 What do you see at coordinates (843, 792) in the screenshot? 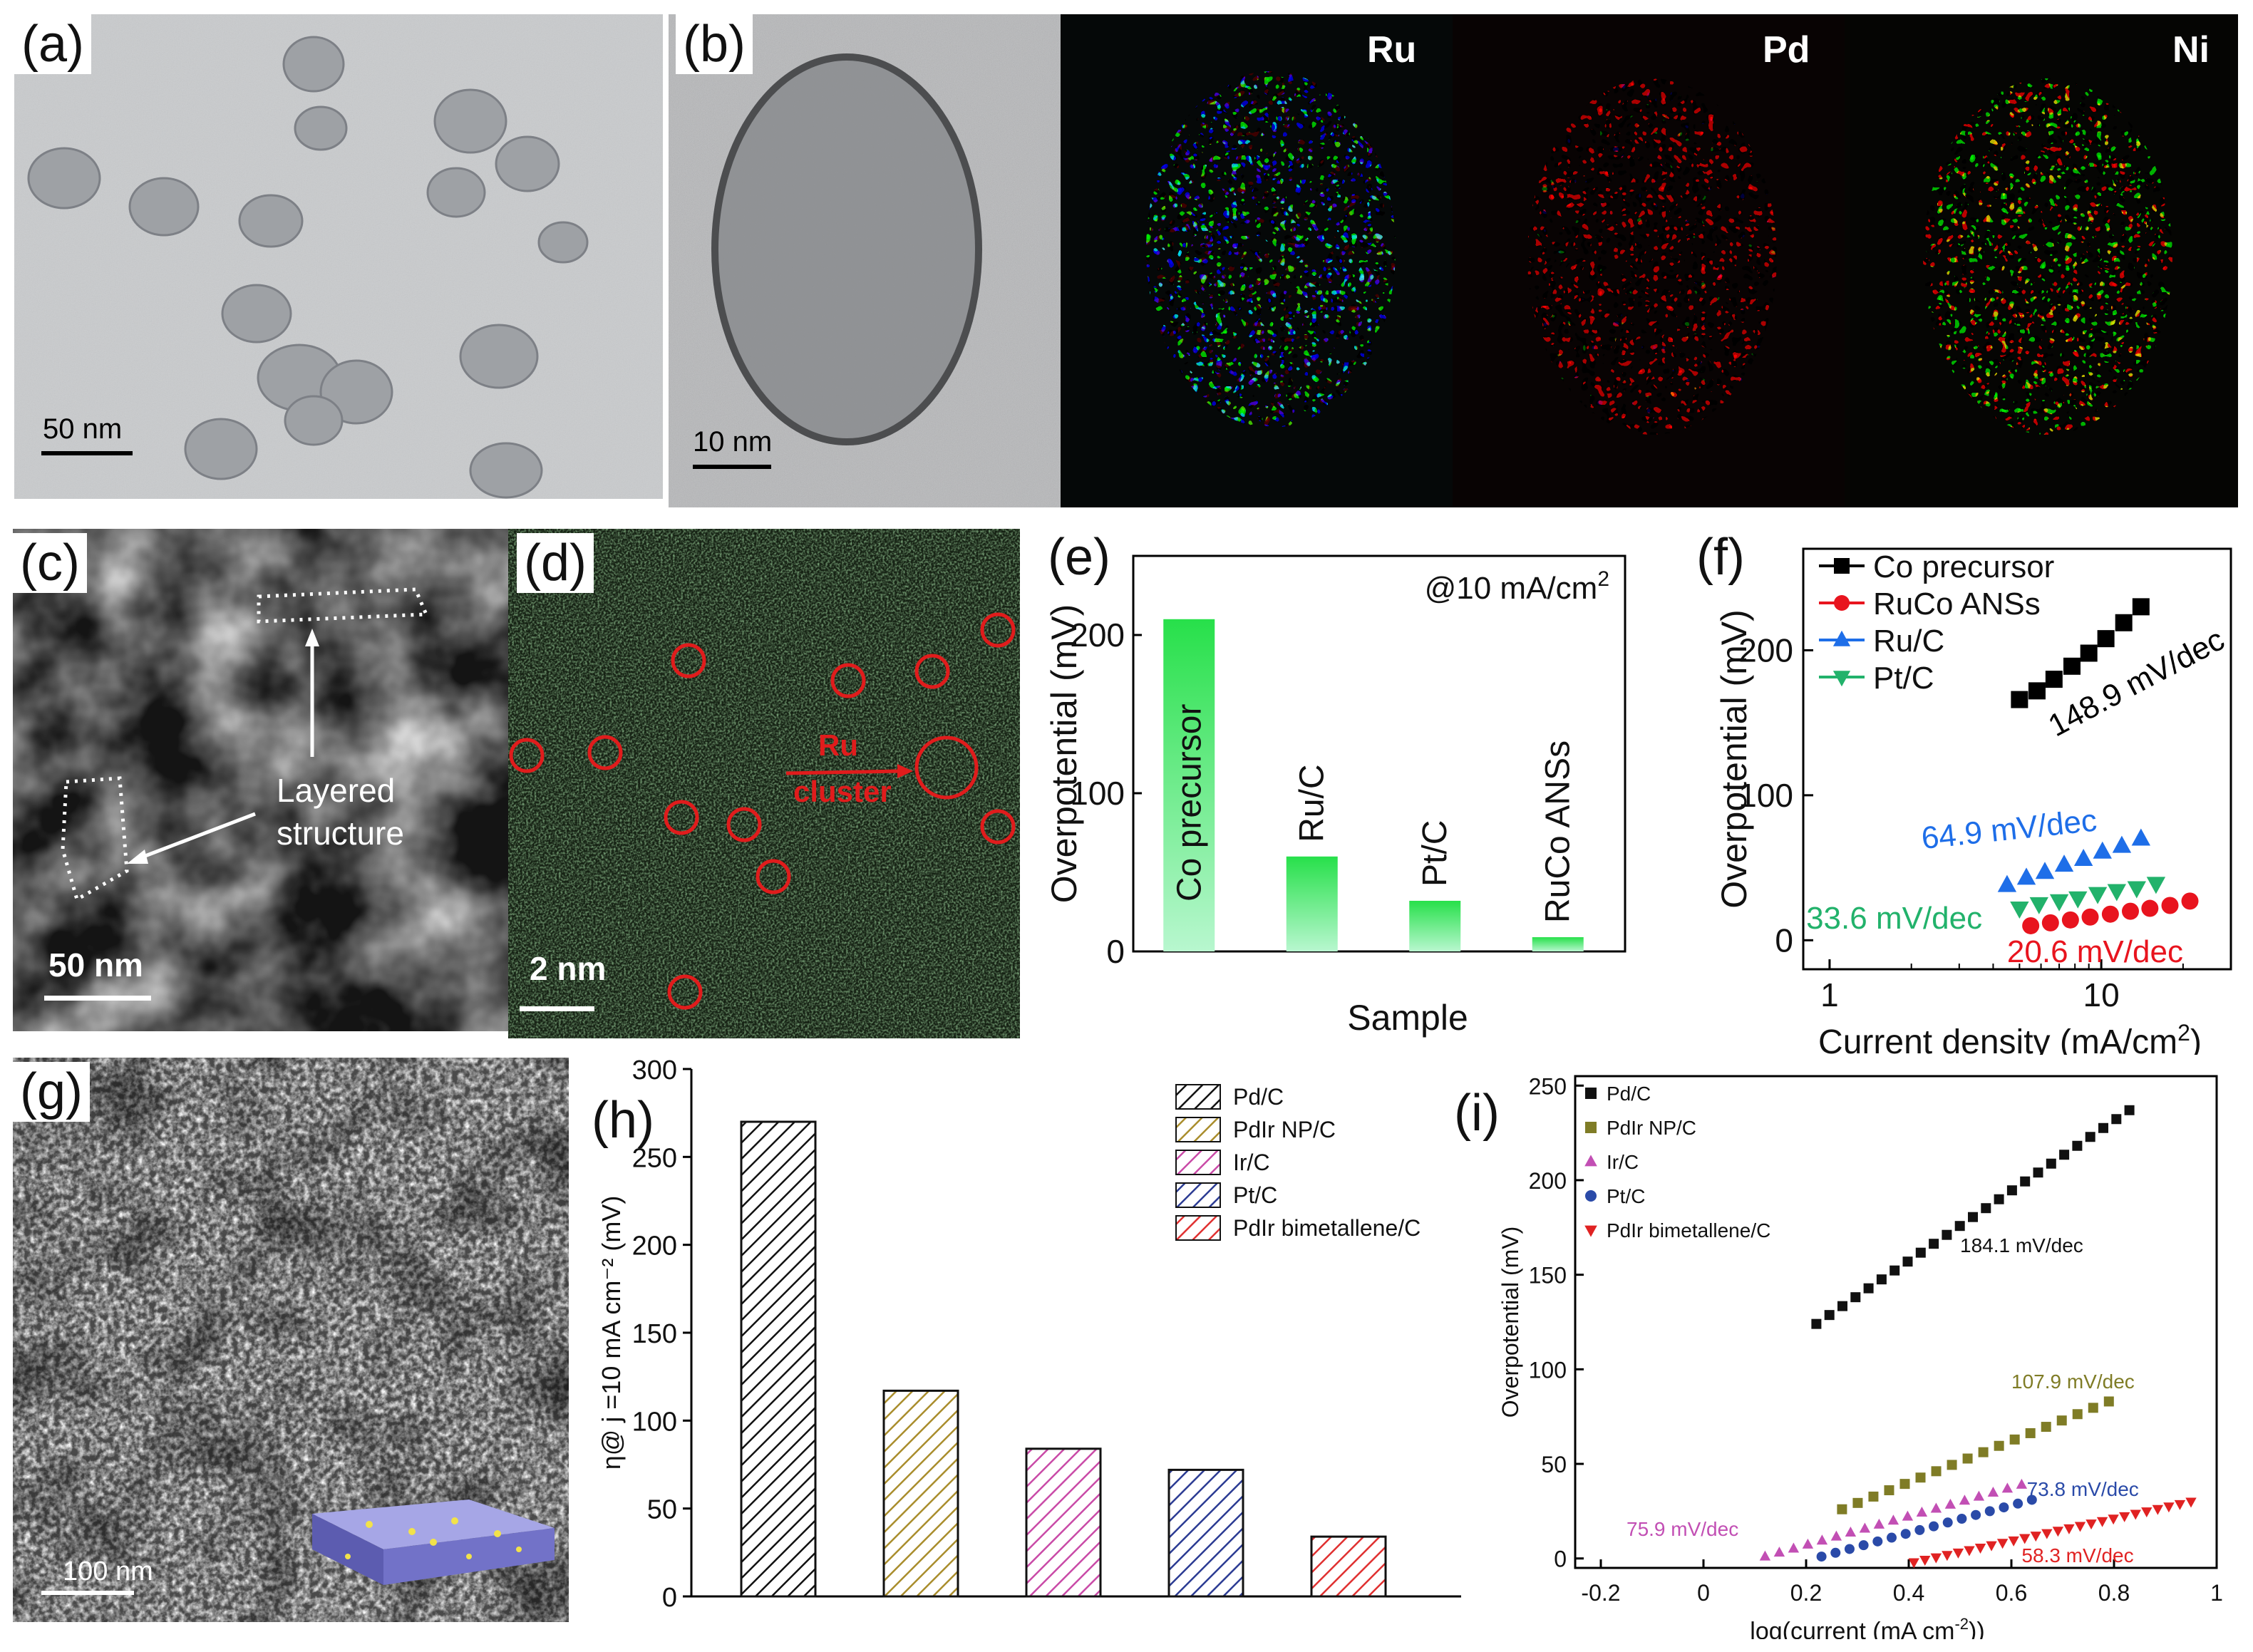
I see `annotation-cluster: cluster` at bounding box center [843, 792].